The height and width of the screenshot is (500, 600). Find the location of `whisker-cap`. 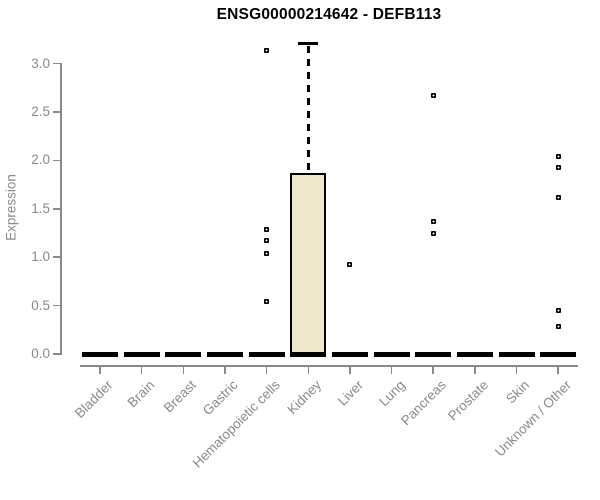

whisker-cap is located at coordinates (308, 44).